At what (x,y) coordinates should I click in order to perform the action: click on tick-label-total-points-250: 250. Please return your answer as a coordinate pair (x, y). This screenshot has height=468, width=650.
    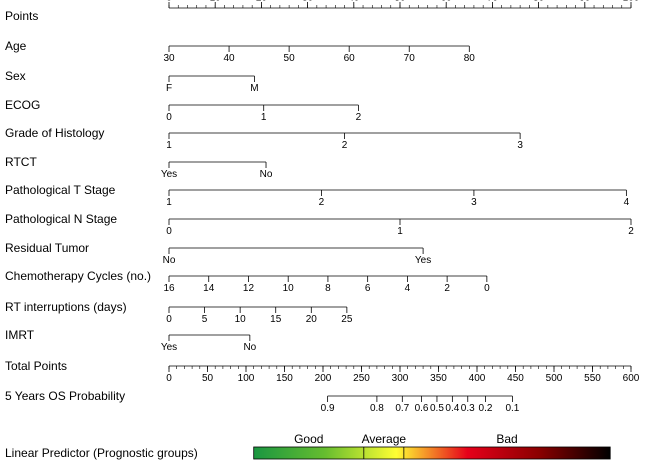
    Looking at the image, I should click on (361, 378).